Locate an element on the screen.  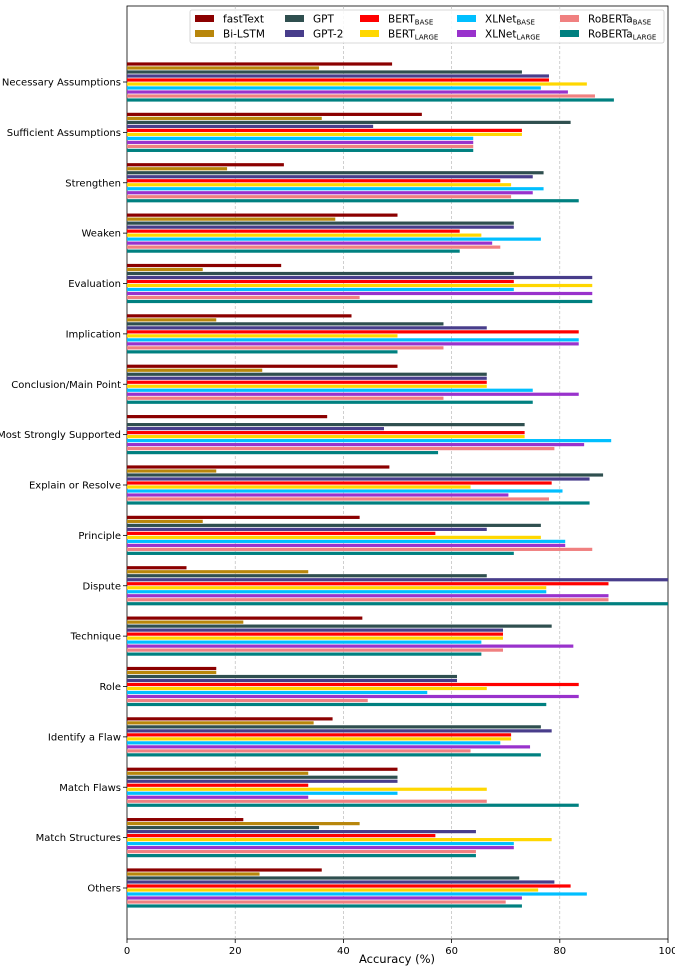
x-axis-title: Accuracy (%) is located at coordinates (397, 959).